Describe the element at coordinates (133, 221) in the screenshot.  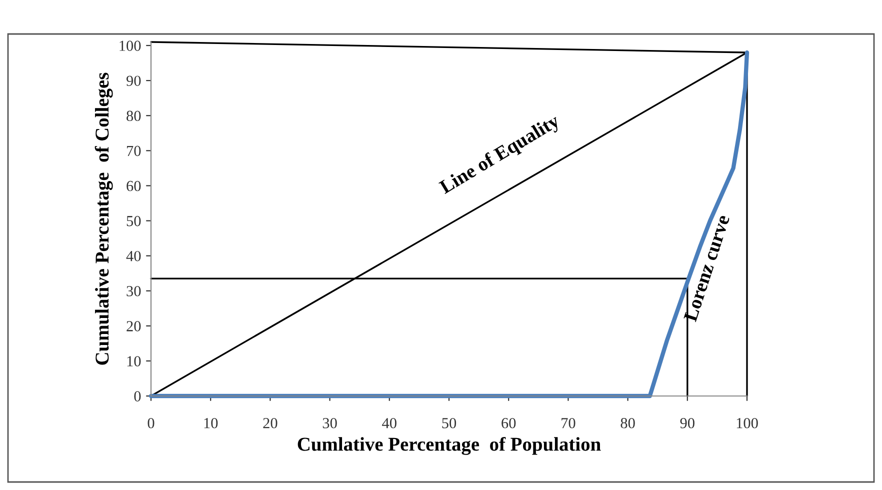
I see `y-tick-label: 50` at that location.